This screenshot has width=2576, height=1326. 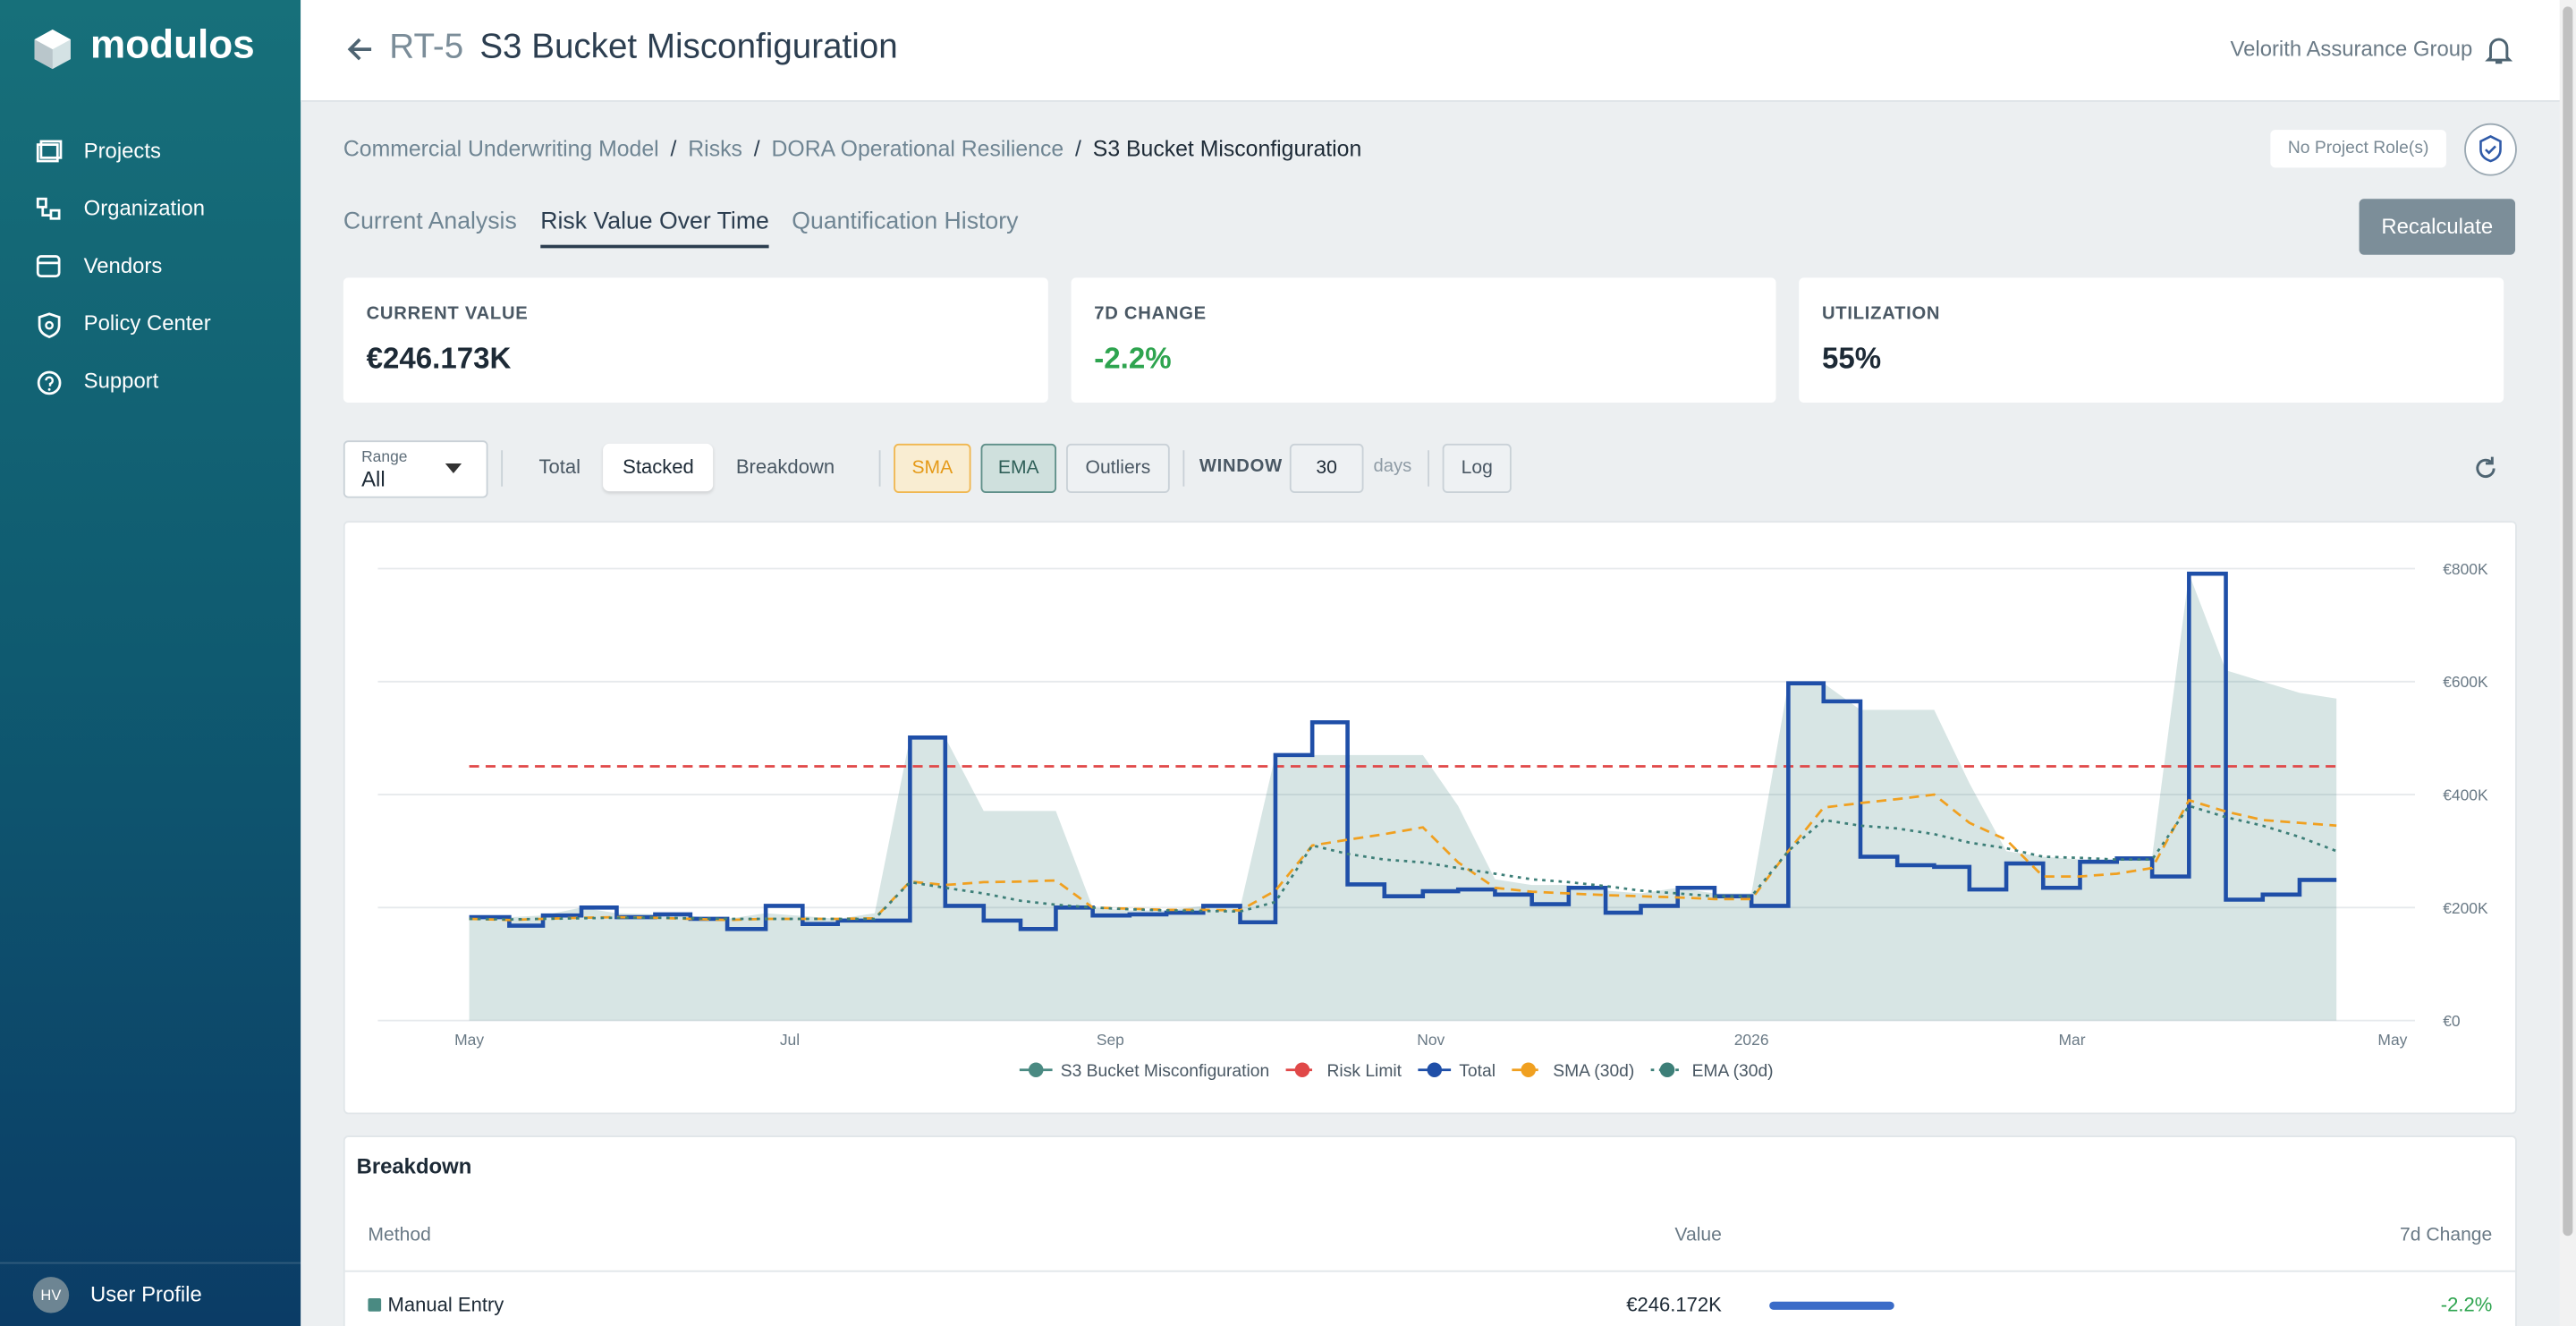 I want to click on breadcrumb: Commercial Underwriting Model, so click(x=501, y=149).